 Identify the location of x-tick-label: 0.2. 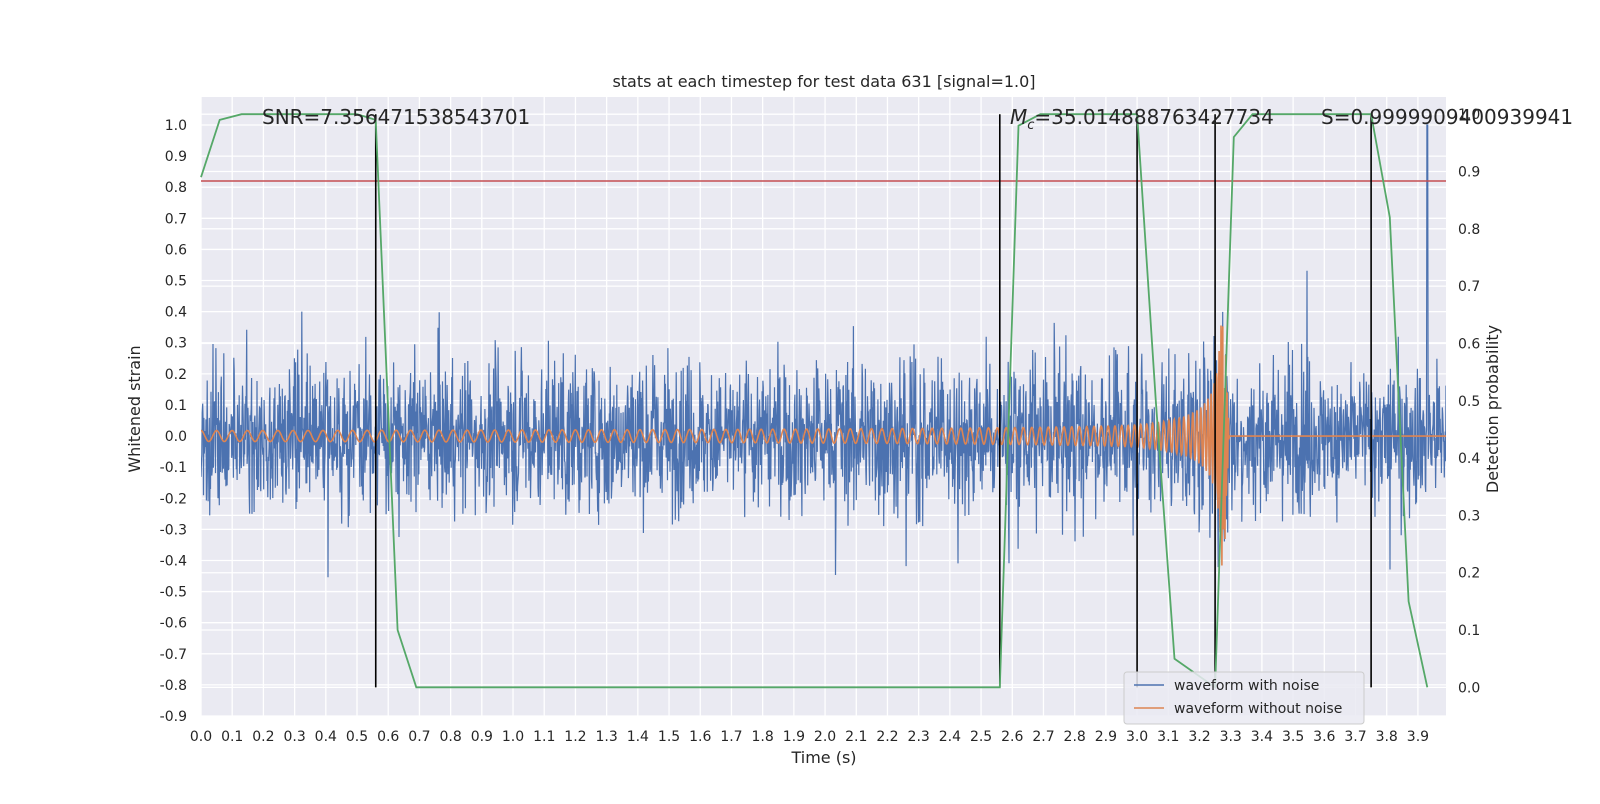
(263, 737).